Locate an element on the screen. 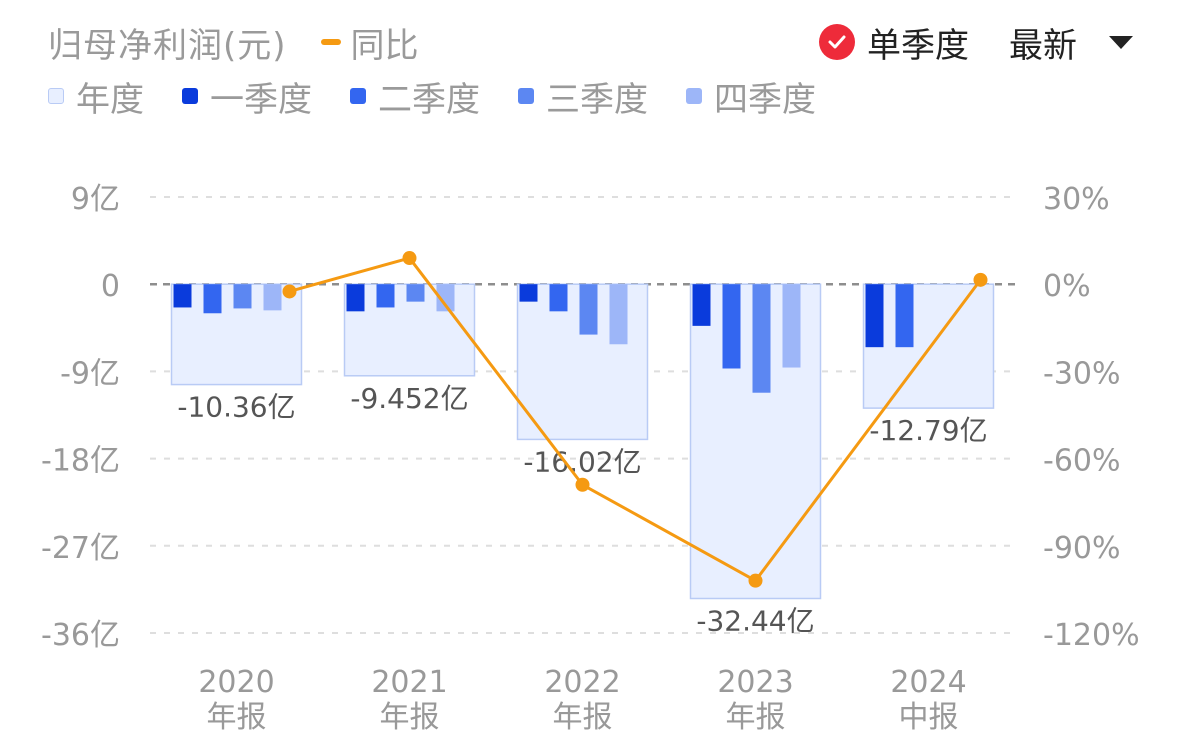 The height and width of the screenshot is (748, 1179). x-tick-year: 2021 is located at coordinates (409, 682).